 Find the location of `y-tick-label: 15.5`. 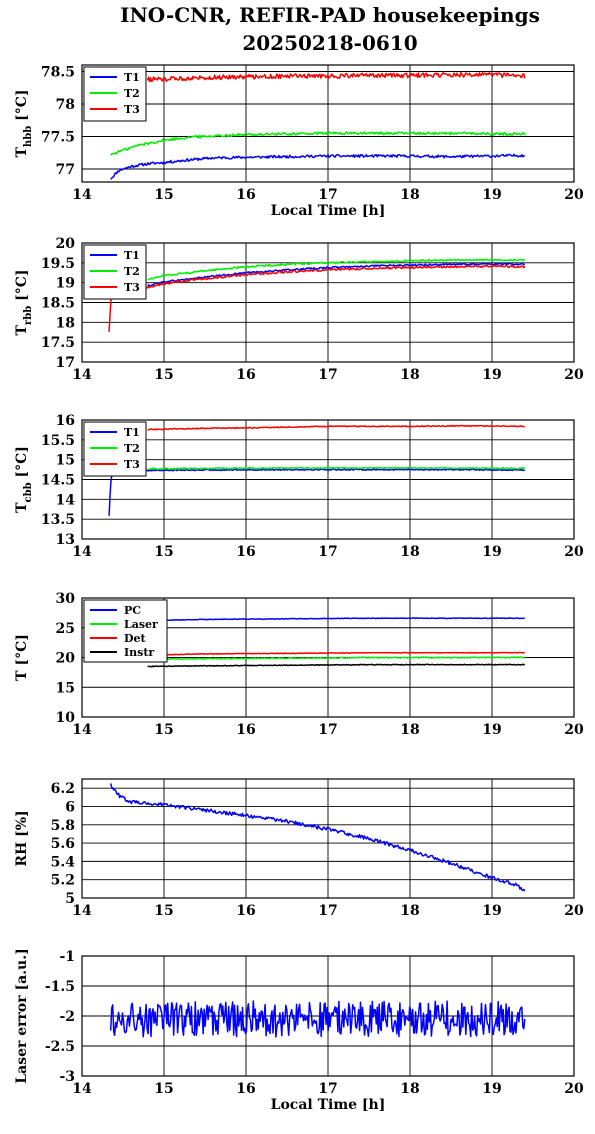

y-tick-label: 15.5 is located at coordinates (58, 441).